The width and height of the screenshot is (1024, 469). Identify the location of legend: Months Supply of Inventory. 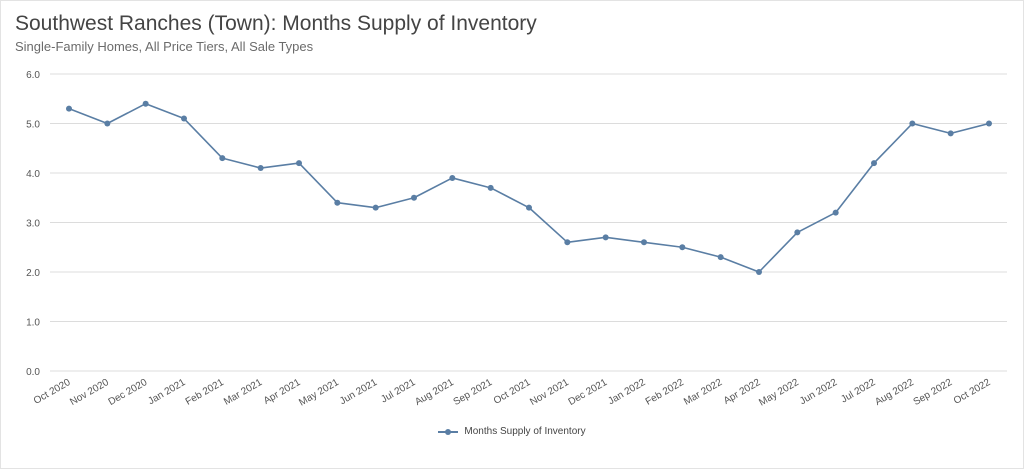
(512, 431).